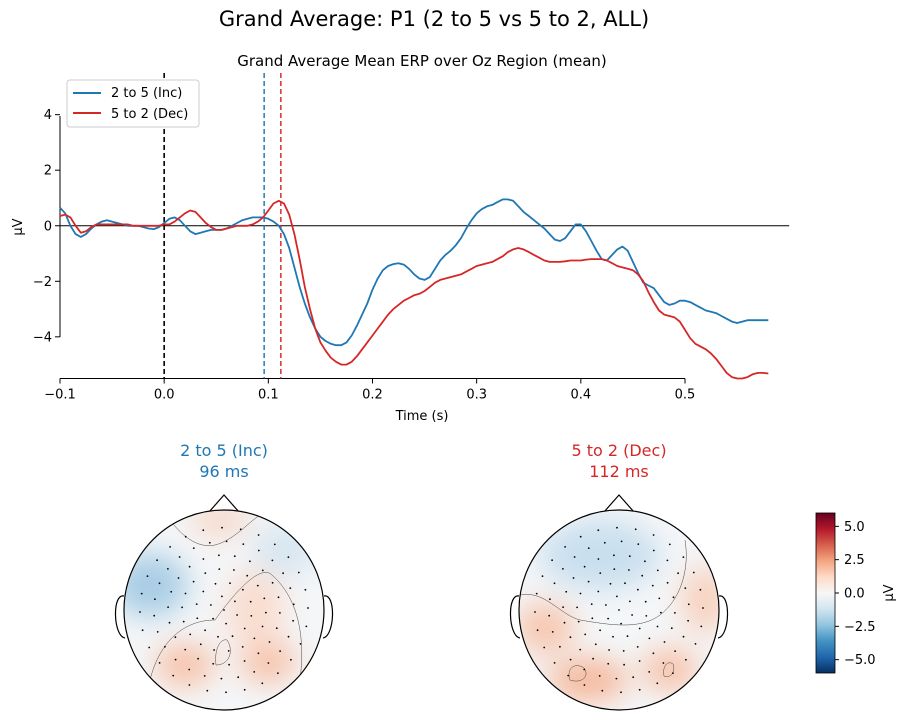 This screenshot has width=907, height=723. I want to click on topomap-inc-head-outline, so click(224, 610).